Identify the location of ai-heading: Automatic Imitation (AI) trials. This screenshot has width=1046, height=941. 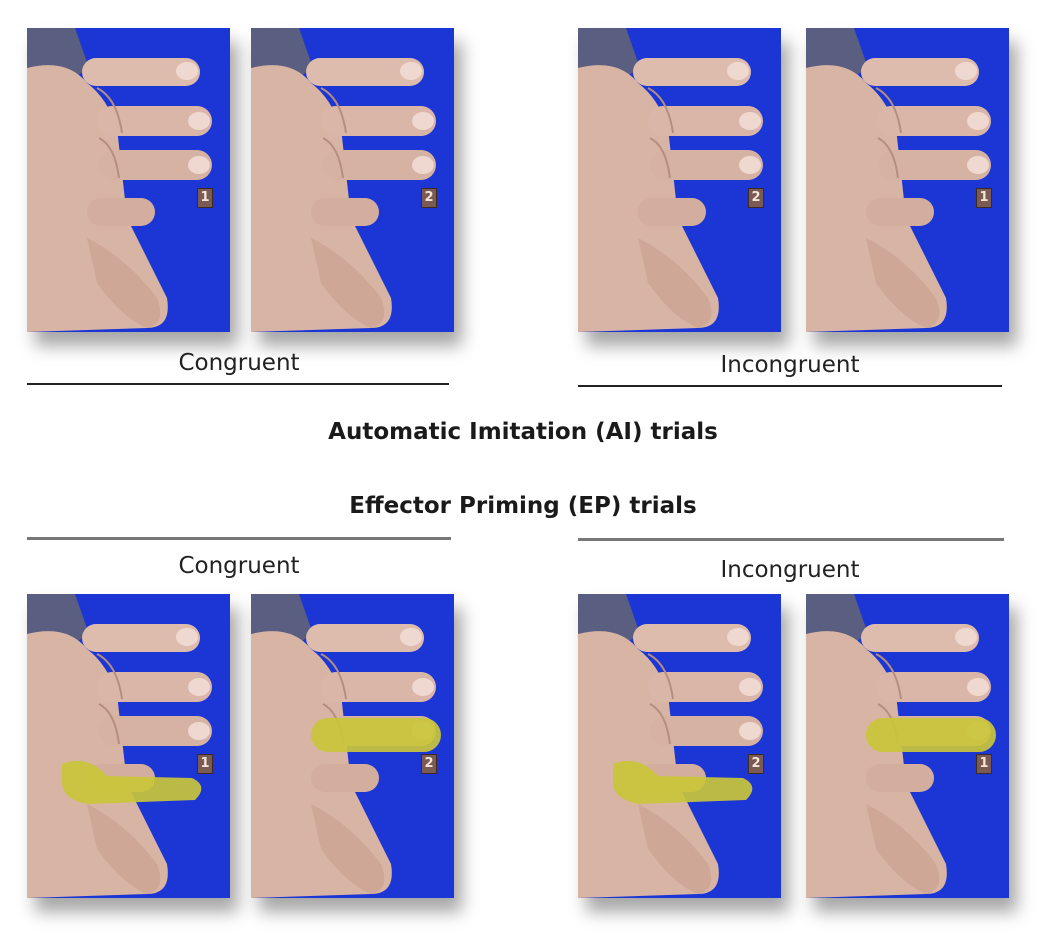
(523, 432).